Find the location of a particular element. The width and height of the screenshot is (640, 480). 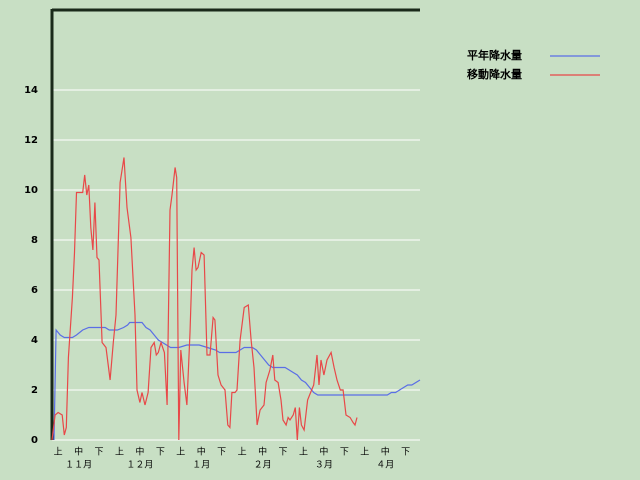

x-group-label: ４月 is located at coordinates (385, 465).